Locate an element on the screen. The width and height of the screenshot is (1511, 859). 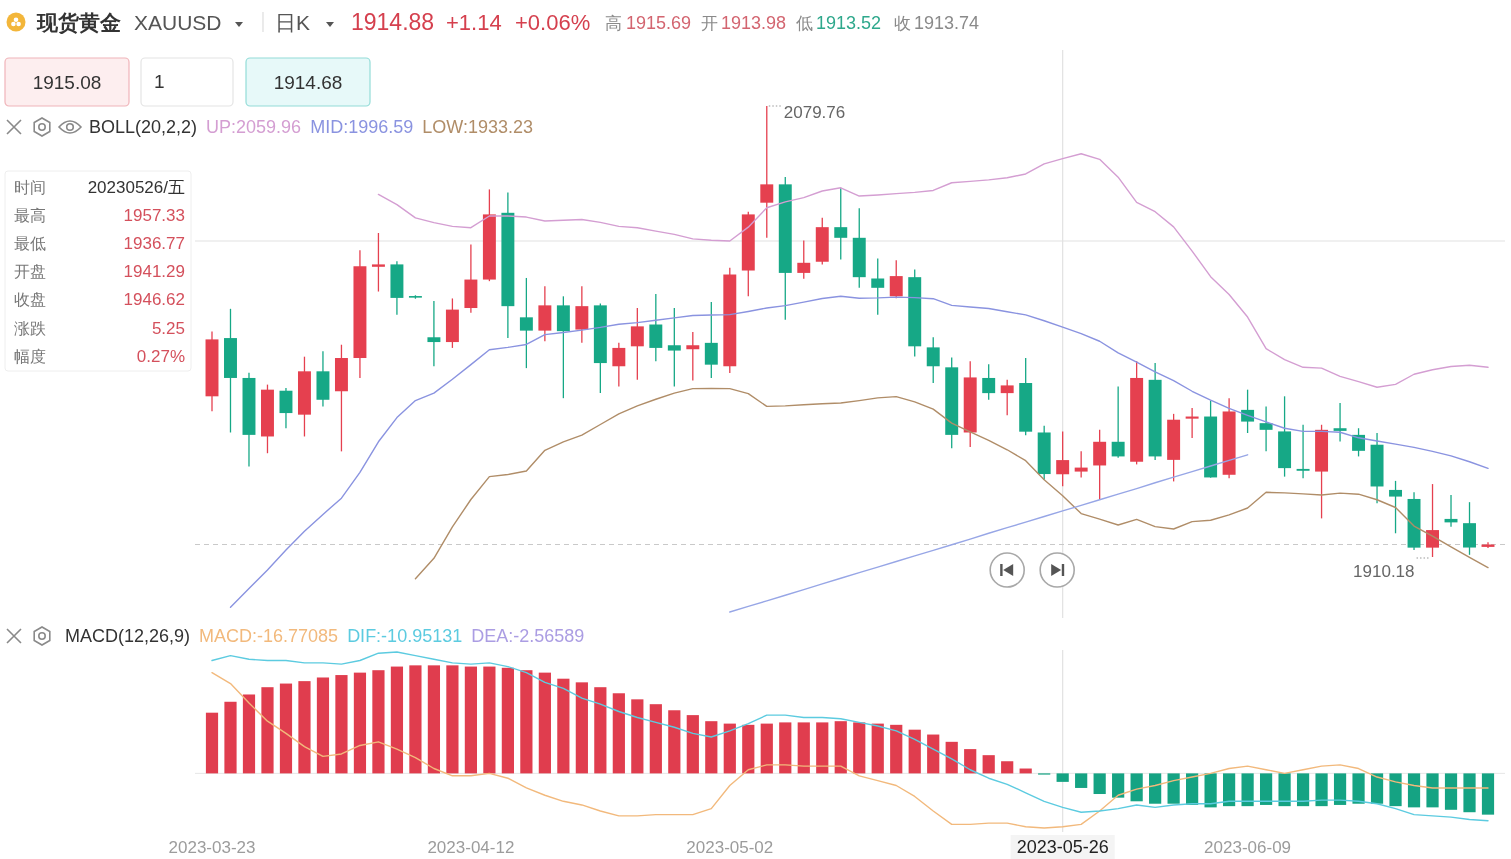
series-label: DIF:-10.95131 is located at coordinates (405, 636).